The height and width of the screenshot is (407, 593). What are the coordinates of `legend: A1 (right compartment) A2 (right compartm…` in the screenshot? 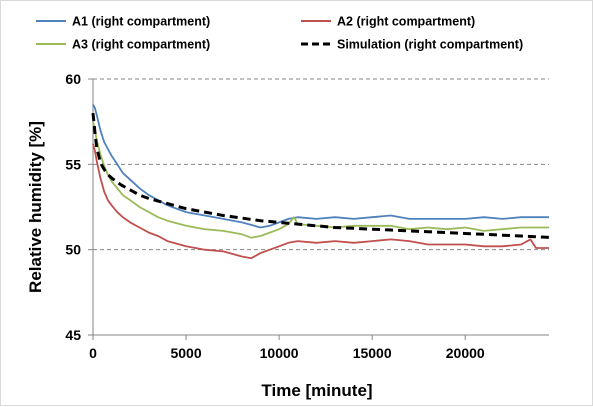 It's located at (279, 33).